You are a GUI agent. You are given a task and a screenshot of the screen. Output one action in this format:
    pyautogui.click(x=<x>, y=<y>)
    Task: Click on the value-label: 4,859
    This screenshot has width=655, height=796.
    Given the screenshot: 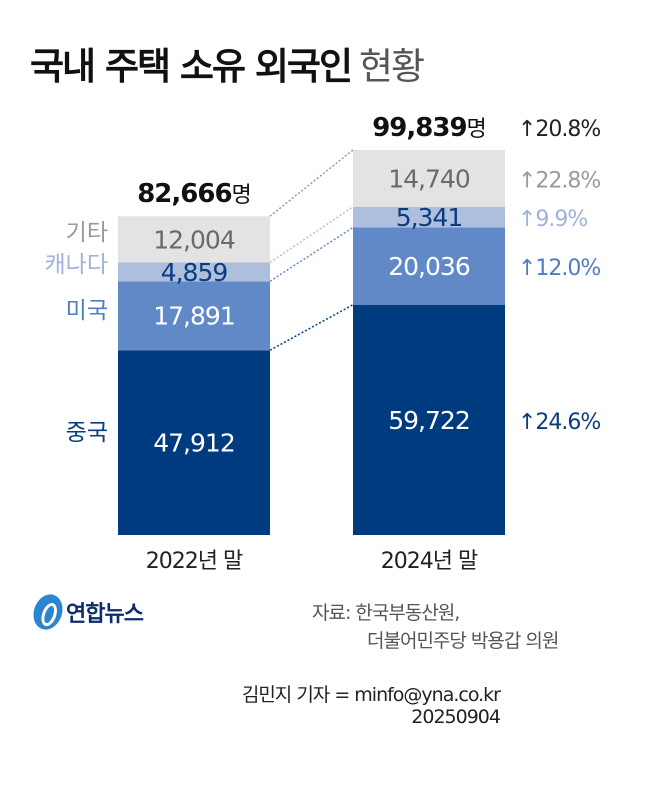 What is the action you would take?
    pyautogui.click(x=194, y=272)
    